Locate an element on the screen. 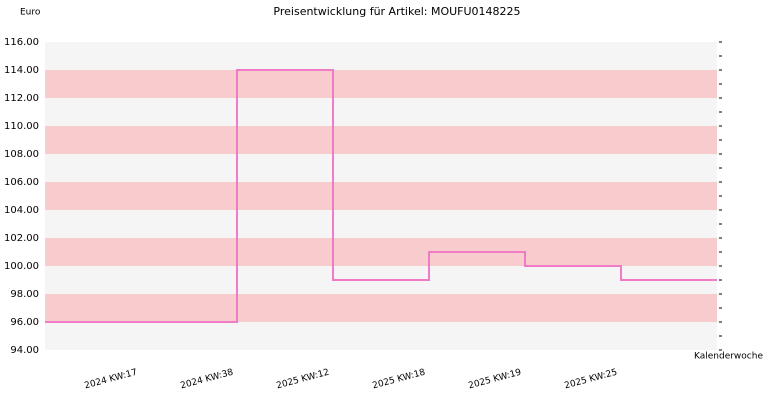 Image resolution: width=770 pixels, height=400 pixels. y-tick-label: 100.00 is located at coordinates (21, 266).